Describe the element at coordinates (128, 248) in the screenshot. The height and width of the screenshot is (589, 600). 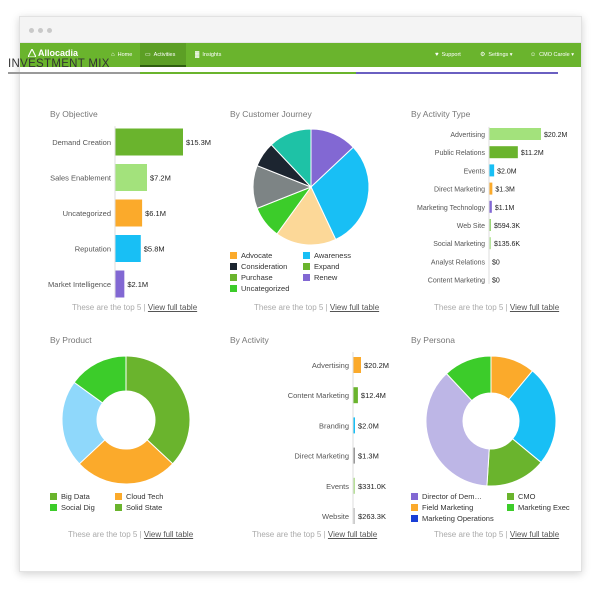
I see `bar-reputation` at that location.